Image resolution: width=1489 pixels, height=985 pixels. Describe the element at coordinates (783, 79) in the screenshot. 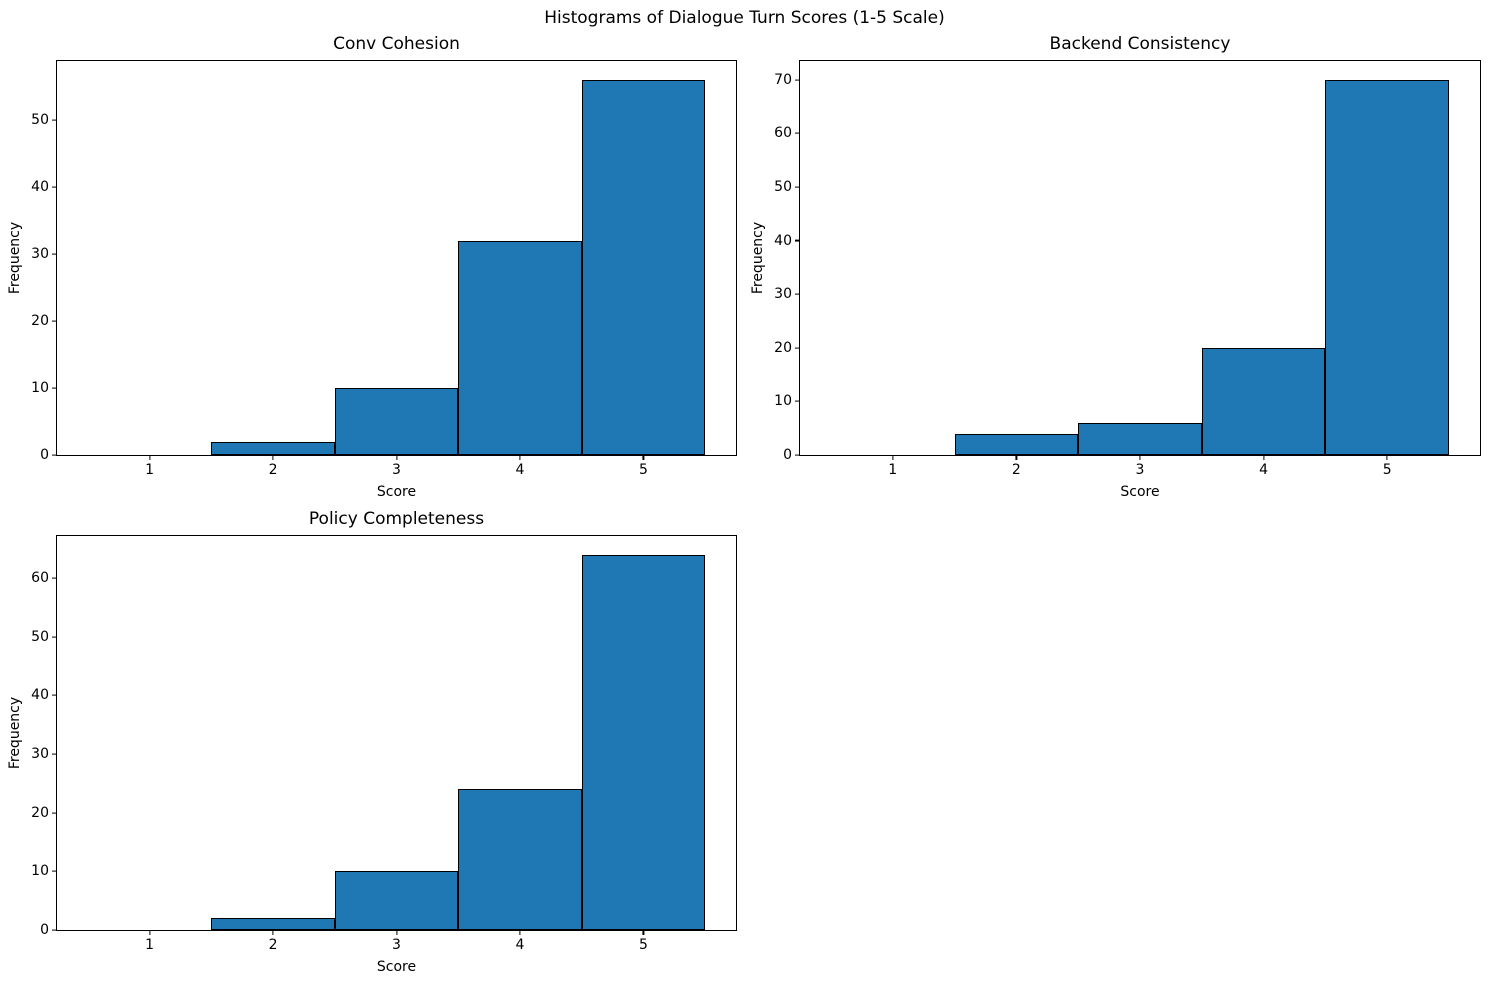

I see `y-tick-label: 70` at that location.